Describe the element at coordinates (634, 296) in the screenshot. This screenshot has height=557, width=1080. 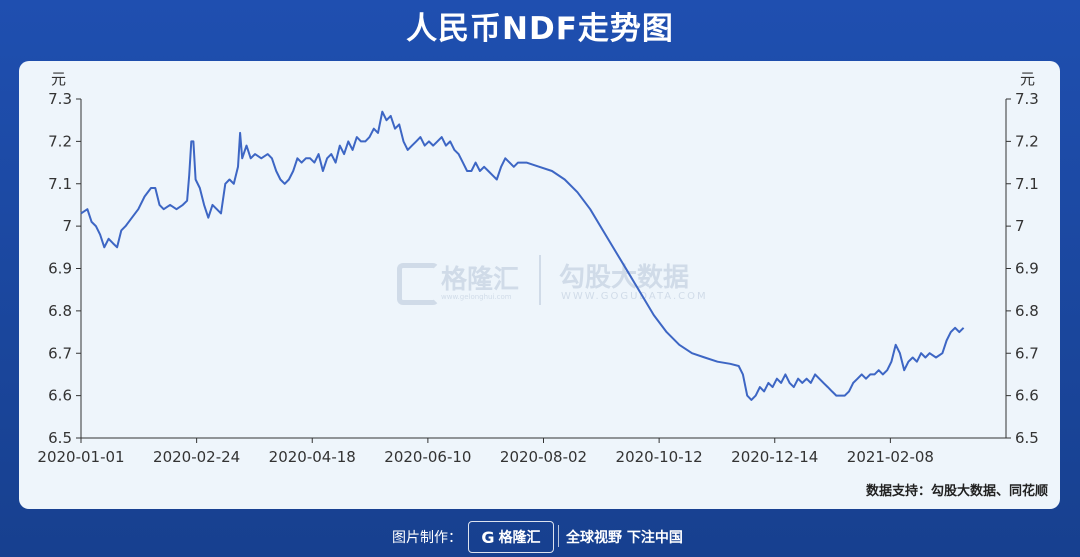
I see `watermark-url-2: WWW.GOGUDATA.COM` at that location.